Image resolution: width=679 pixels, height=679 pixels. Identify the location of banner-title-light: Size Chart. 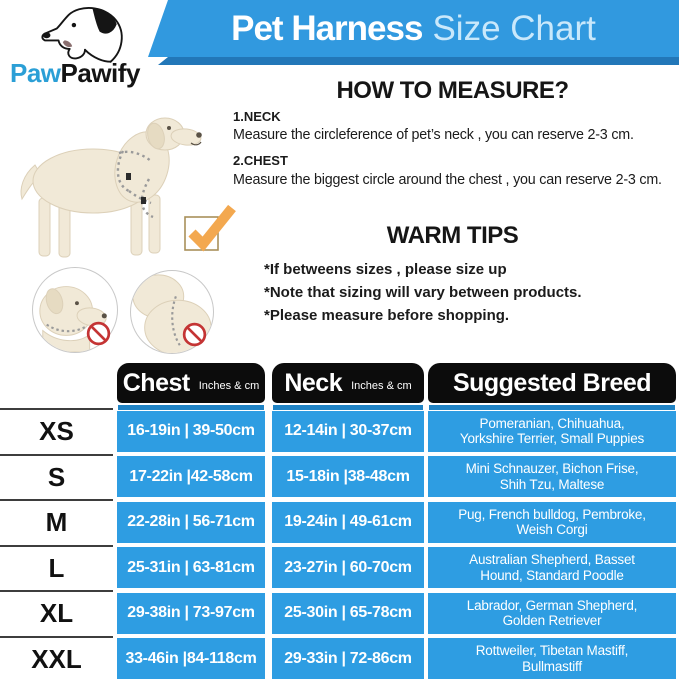
(514, 28).